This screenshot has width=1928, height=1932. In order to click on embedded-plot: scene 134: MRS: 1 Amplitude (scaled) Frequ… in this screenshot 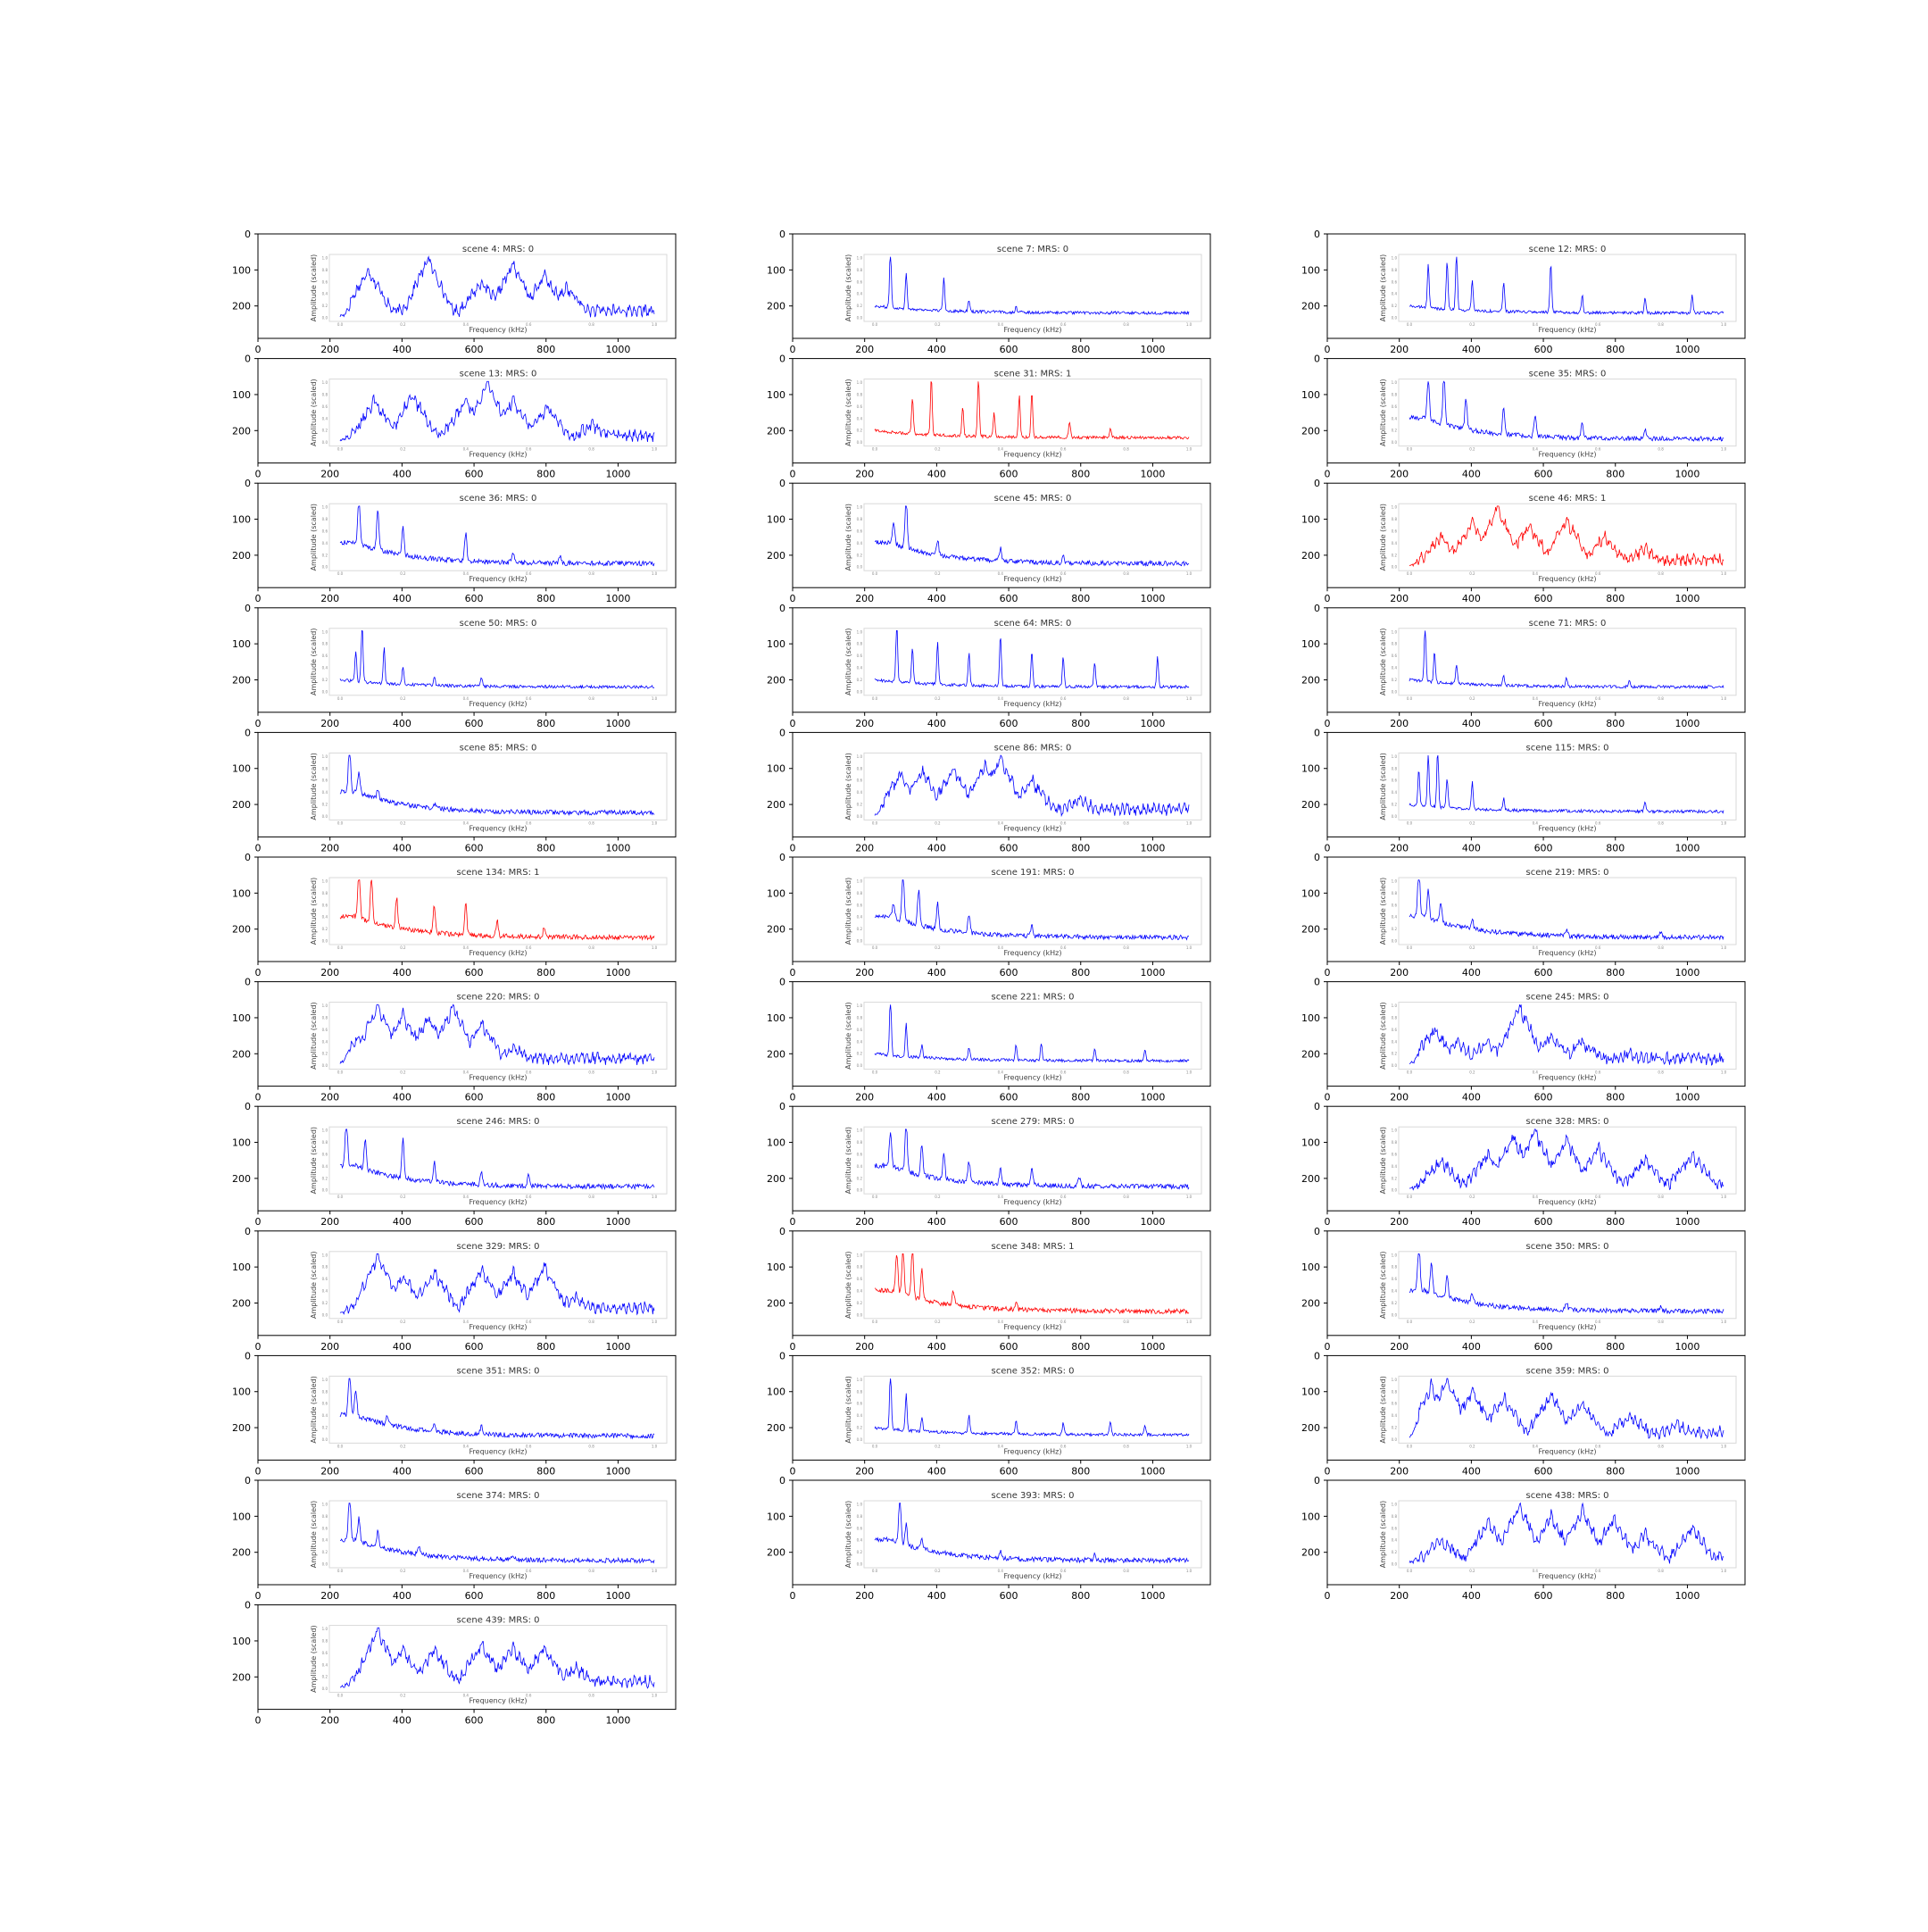, I will do `click(489, 912)`.